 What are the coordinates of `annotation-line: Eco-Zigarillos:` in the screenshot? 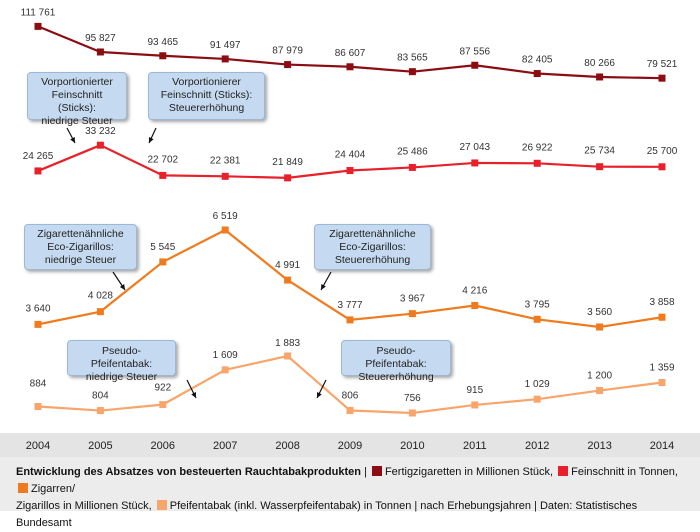 It's located at (80, 247).